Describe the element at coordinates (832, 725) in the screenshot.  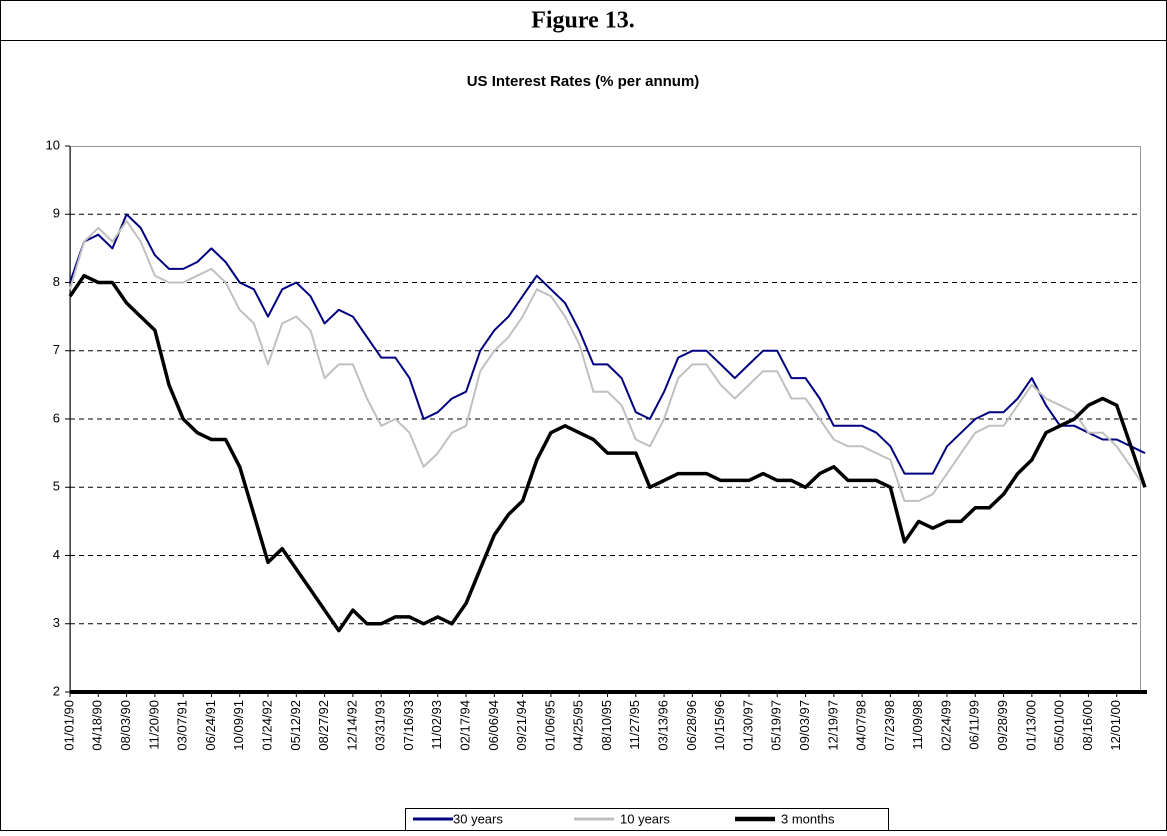
I see `x-tick-label: 12/19/97` at that location.